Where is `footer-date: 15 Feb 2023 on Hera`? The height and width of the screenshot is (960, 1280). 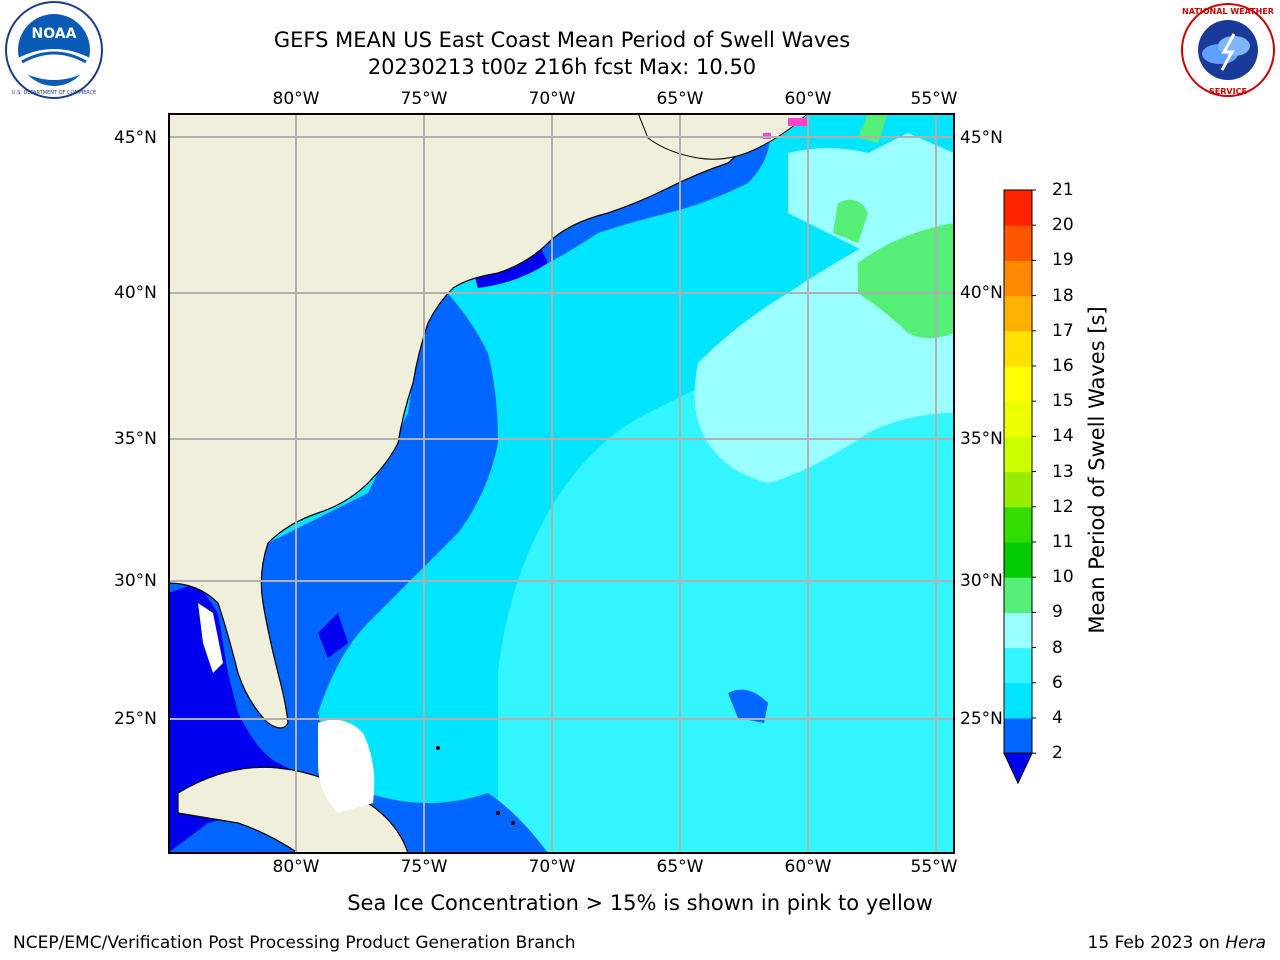
footer-date: 15 Feb 2023 on Hera is located at coordinates (1176, 943).